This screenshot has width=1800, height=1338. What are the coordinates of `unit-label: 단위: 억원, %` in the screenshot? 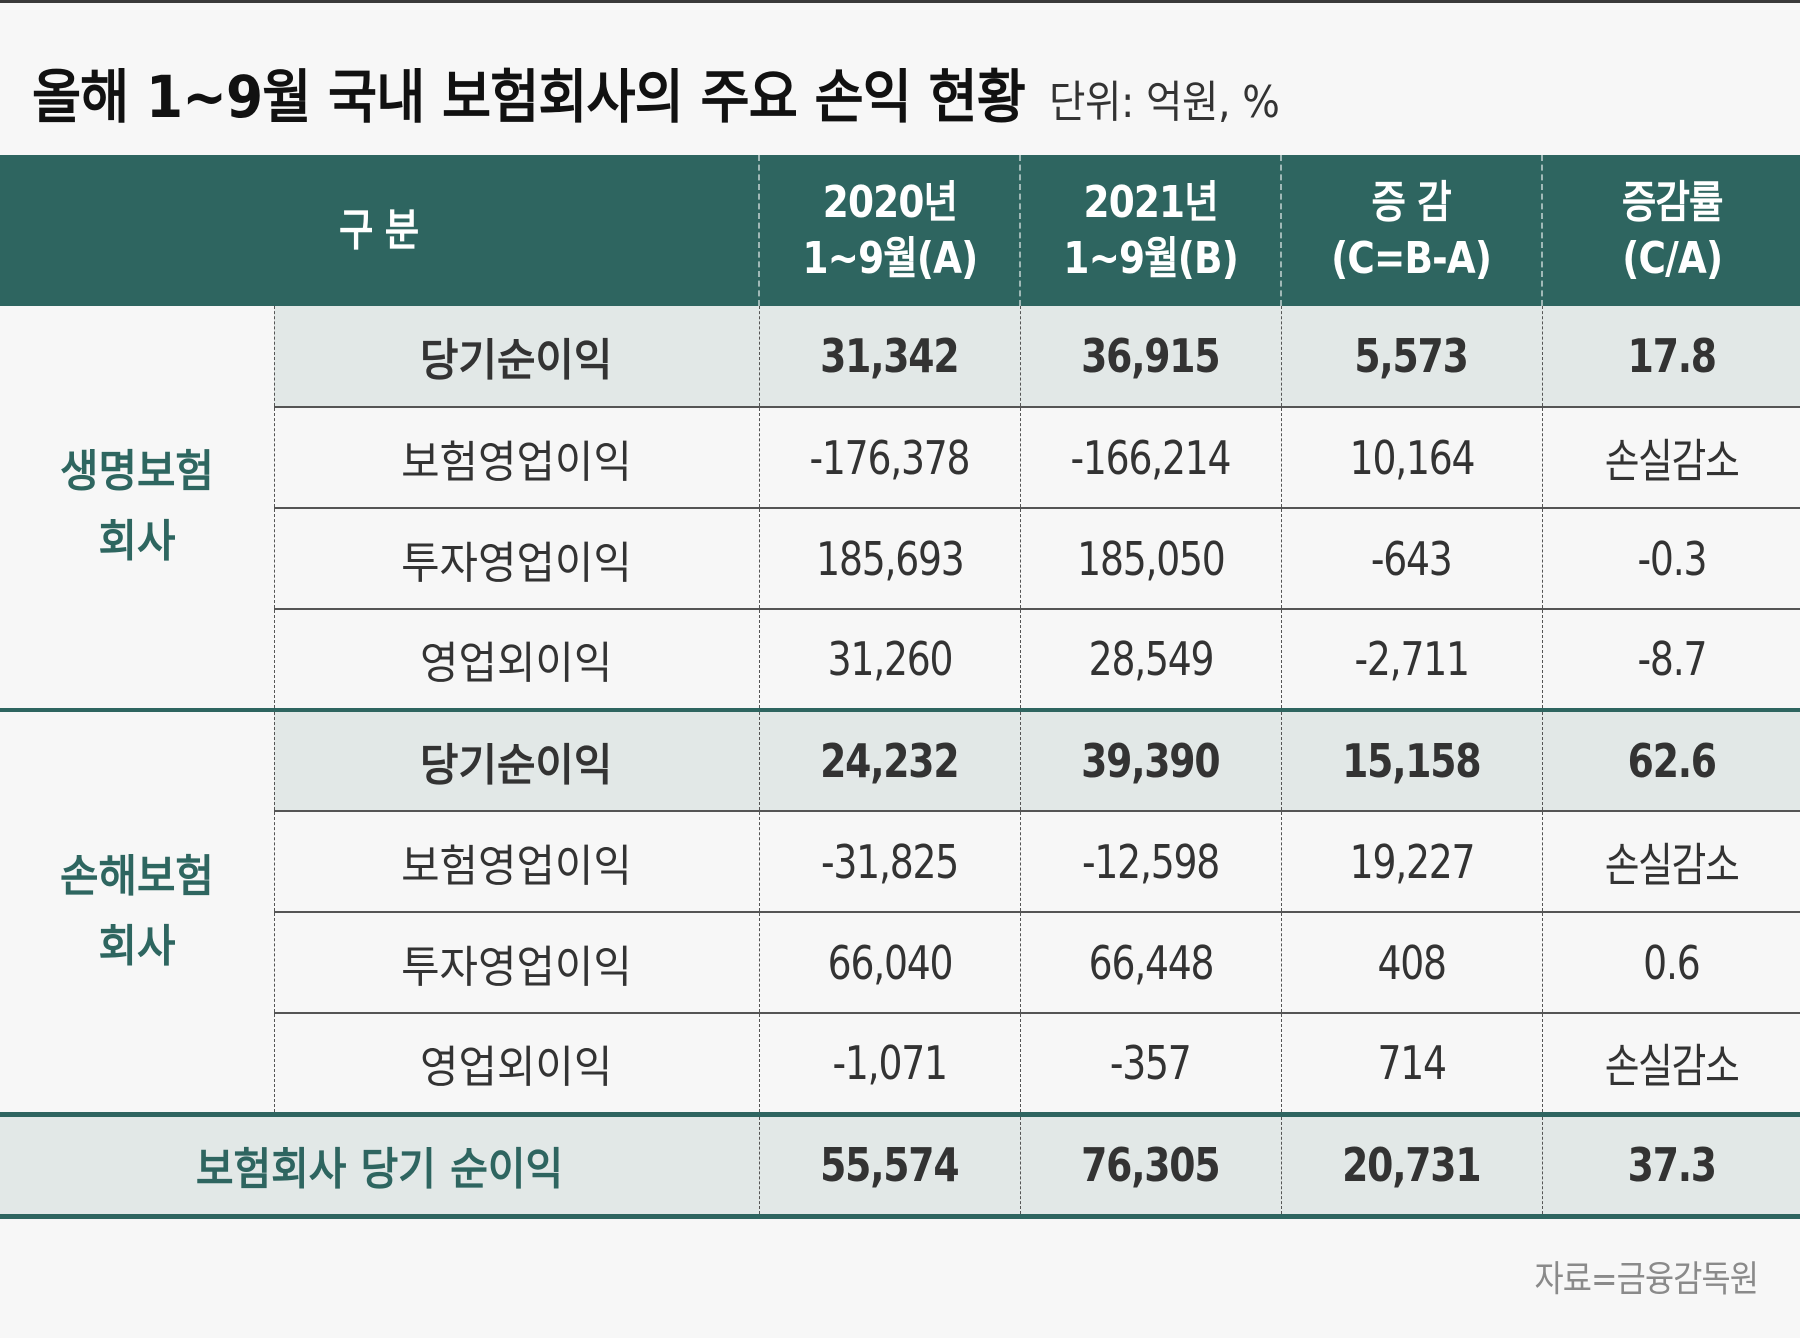 It's located at (1164, 102).